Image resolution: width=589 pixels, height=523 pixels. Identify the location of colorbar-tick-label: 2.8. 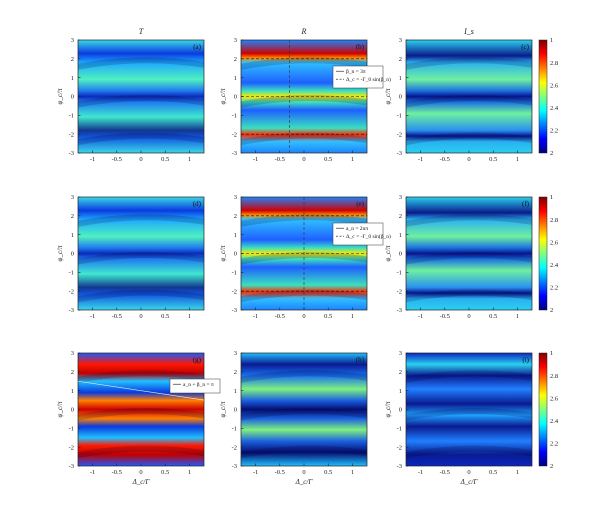
(554, 63).